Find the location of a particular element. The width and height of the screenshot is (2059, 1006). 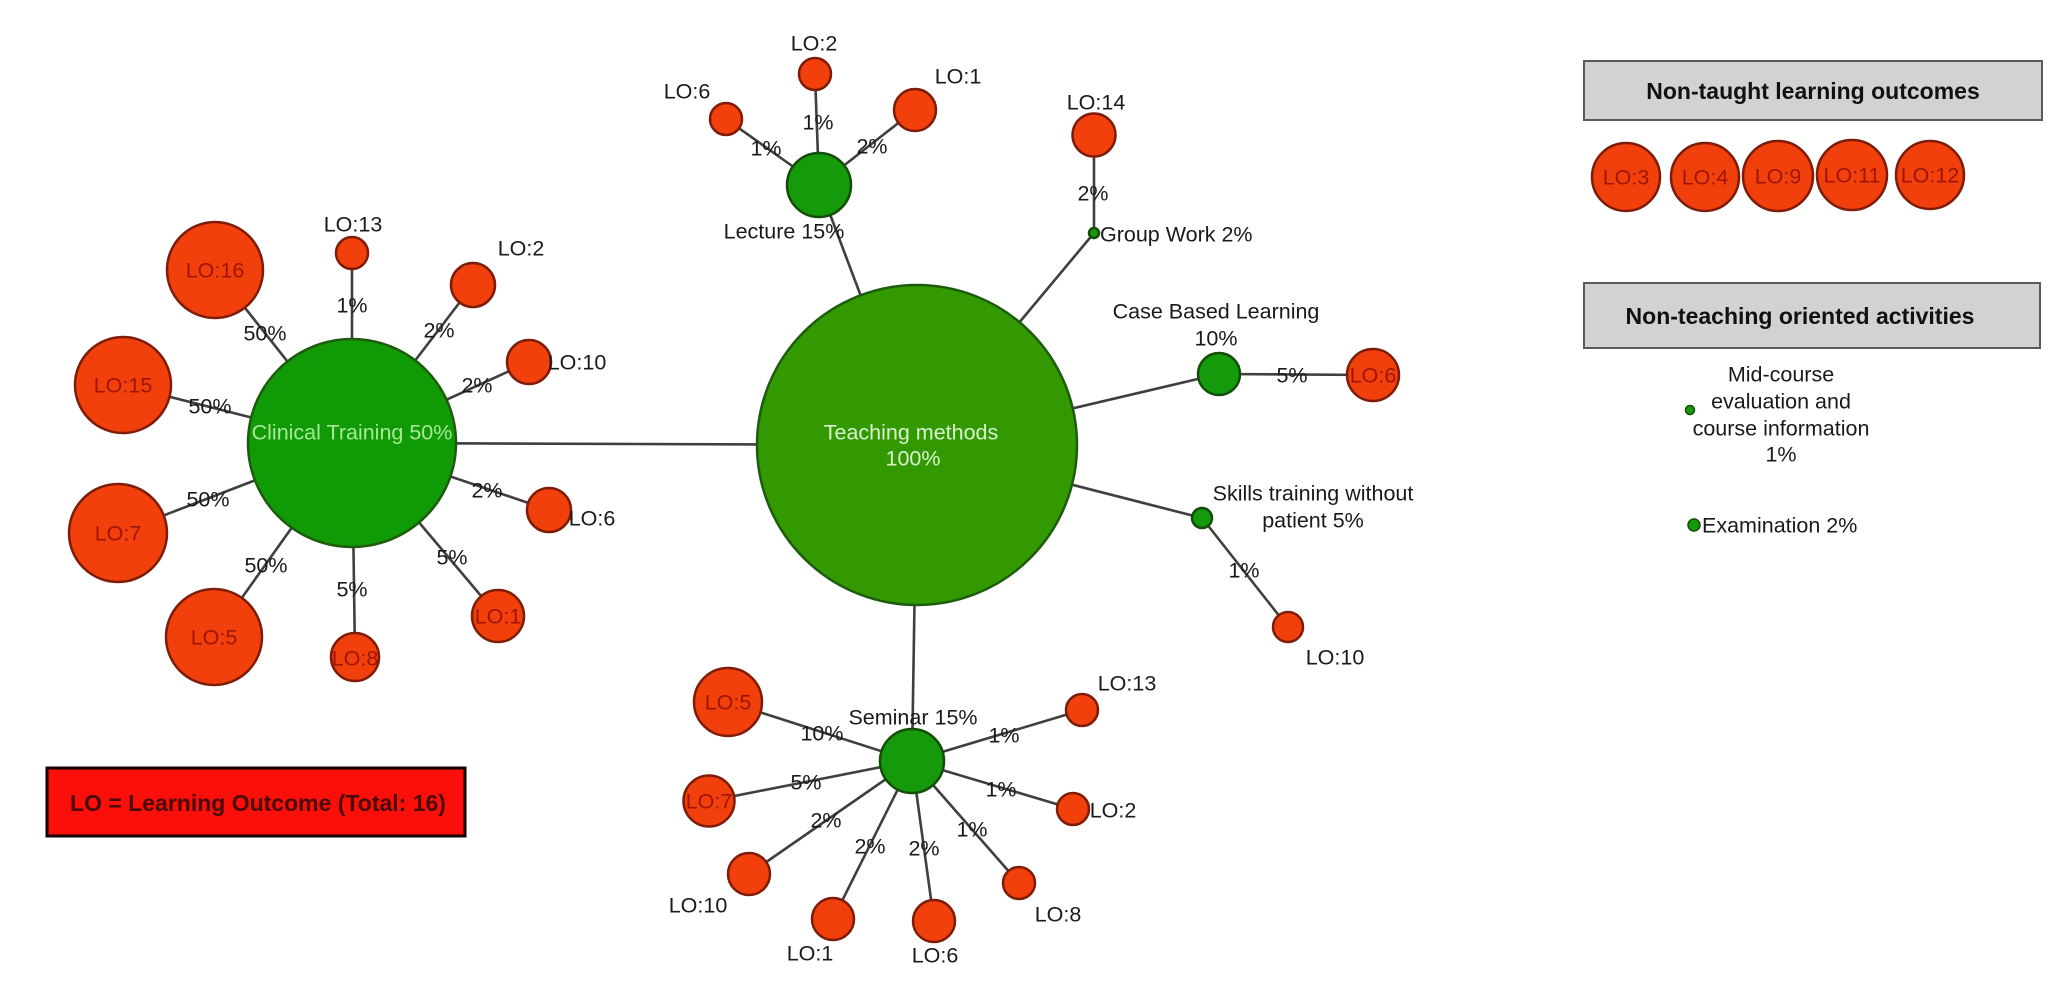

svg-text:Non-teaching oriented activiti: Non-teaching oriented activities is located at coordinates (1800, 316).